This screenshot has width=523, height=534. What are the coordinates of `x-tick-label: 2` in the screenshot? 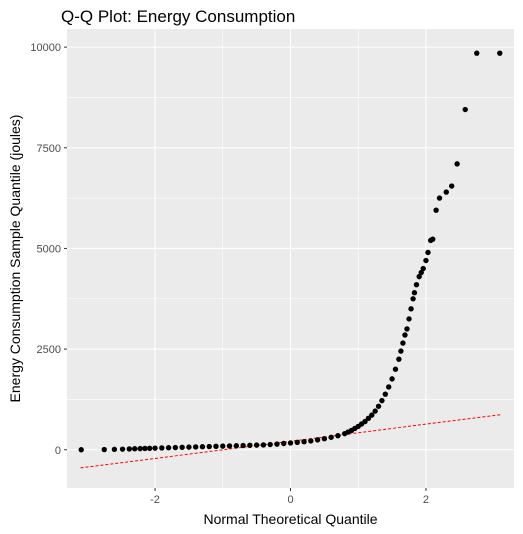 It's located at (426, 500).